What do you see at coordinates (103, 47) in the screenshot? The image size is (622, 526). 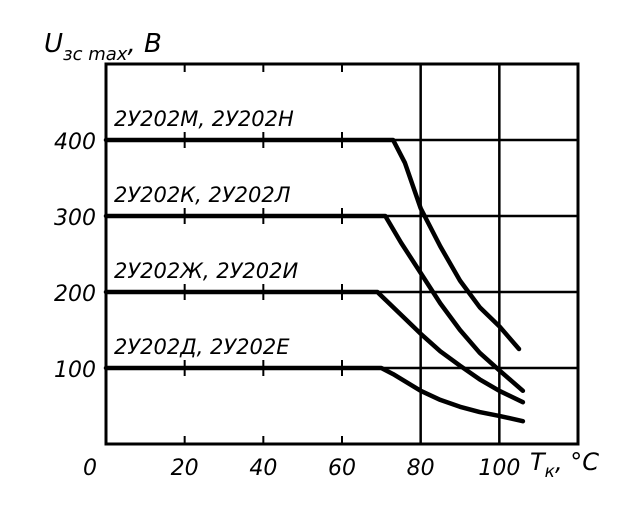 I see `y-axis-label: Uзс max, В` at bounding box center [103, 47].